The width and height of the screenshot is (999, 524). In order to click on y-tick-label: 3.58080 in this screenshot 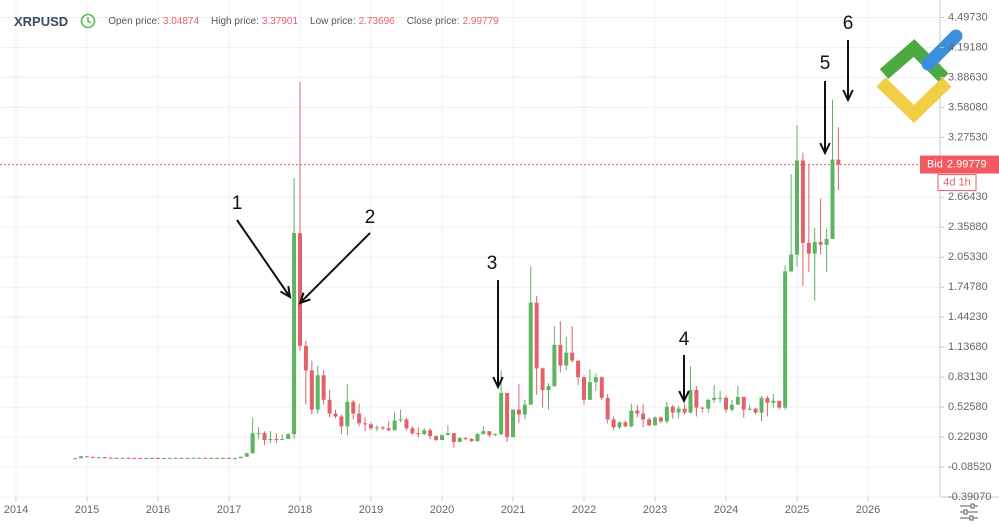, I will do `click(968, 107)`.